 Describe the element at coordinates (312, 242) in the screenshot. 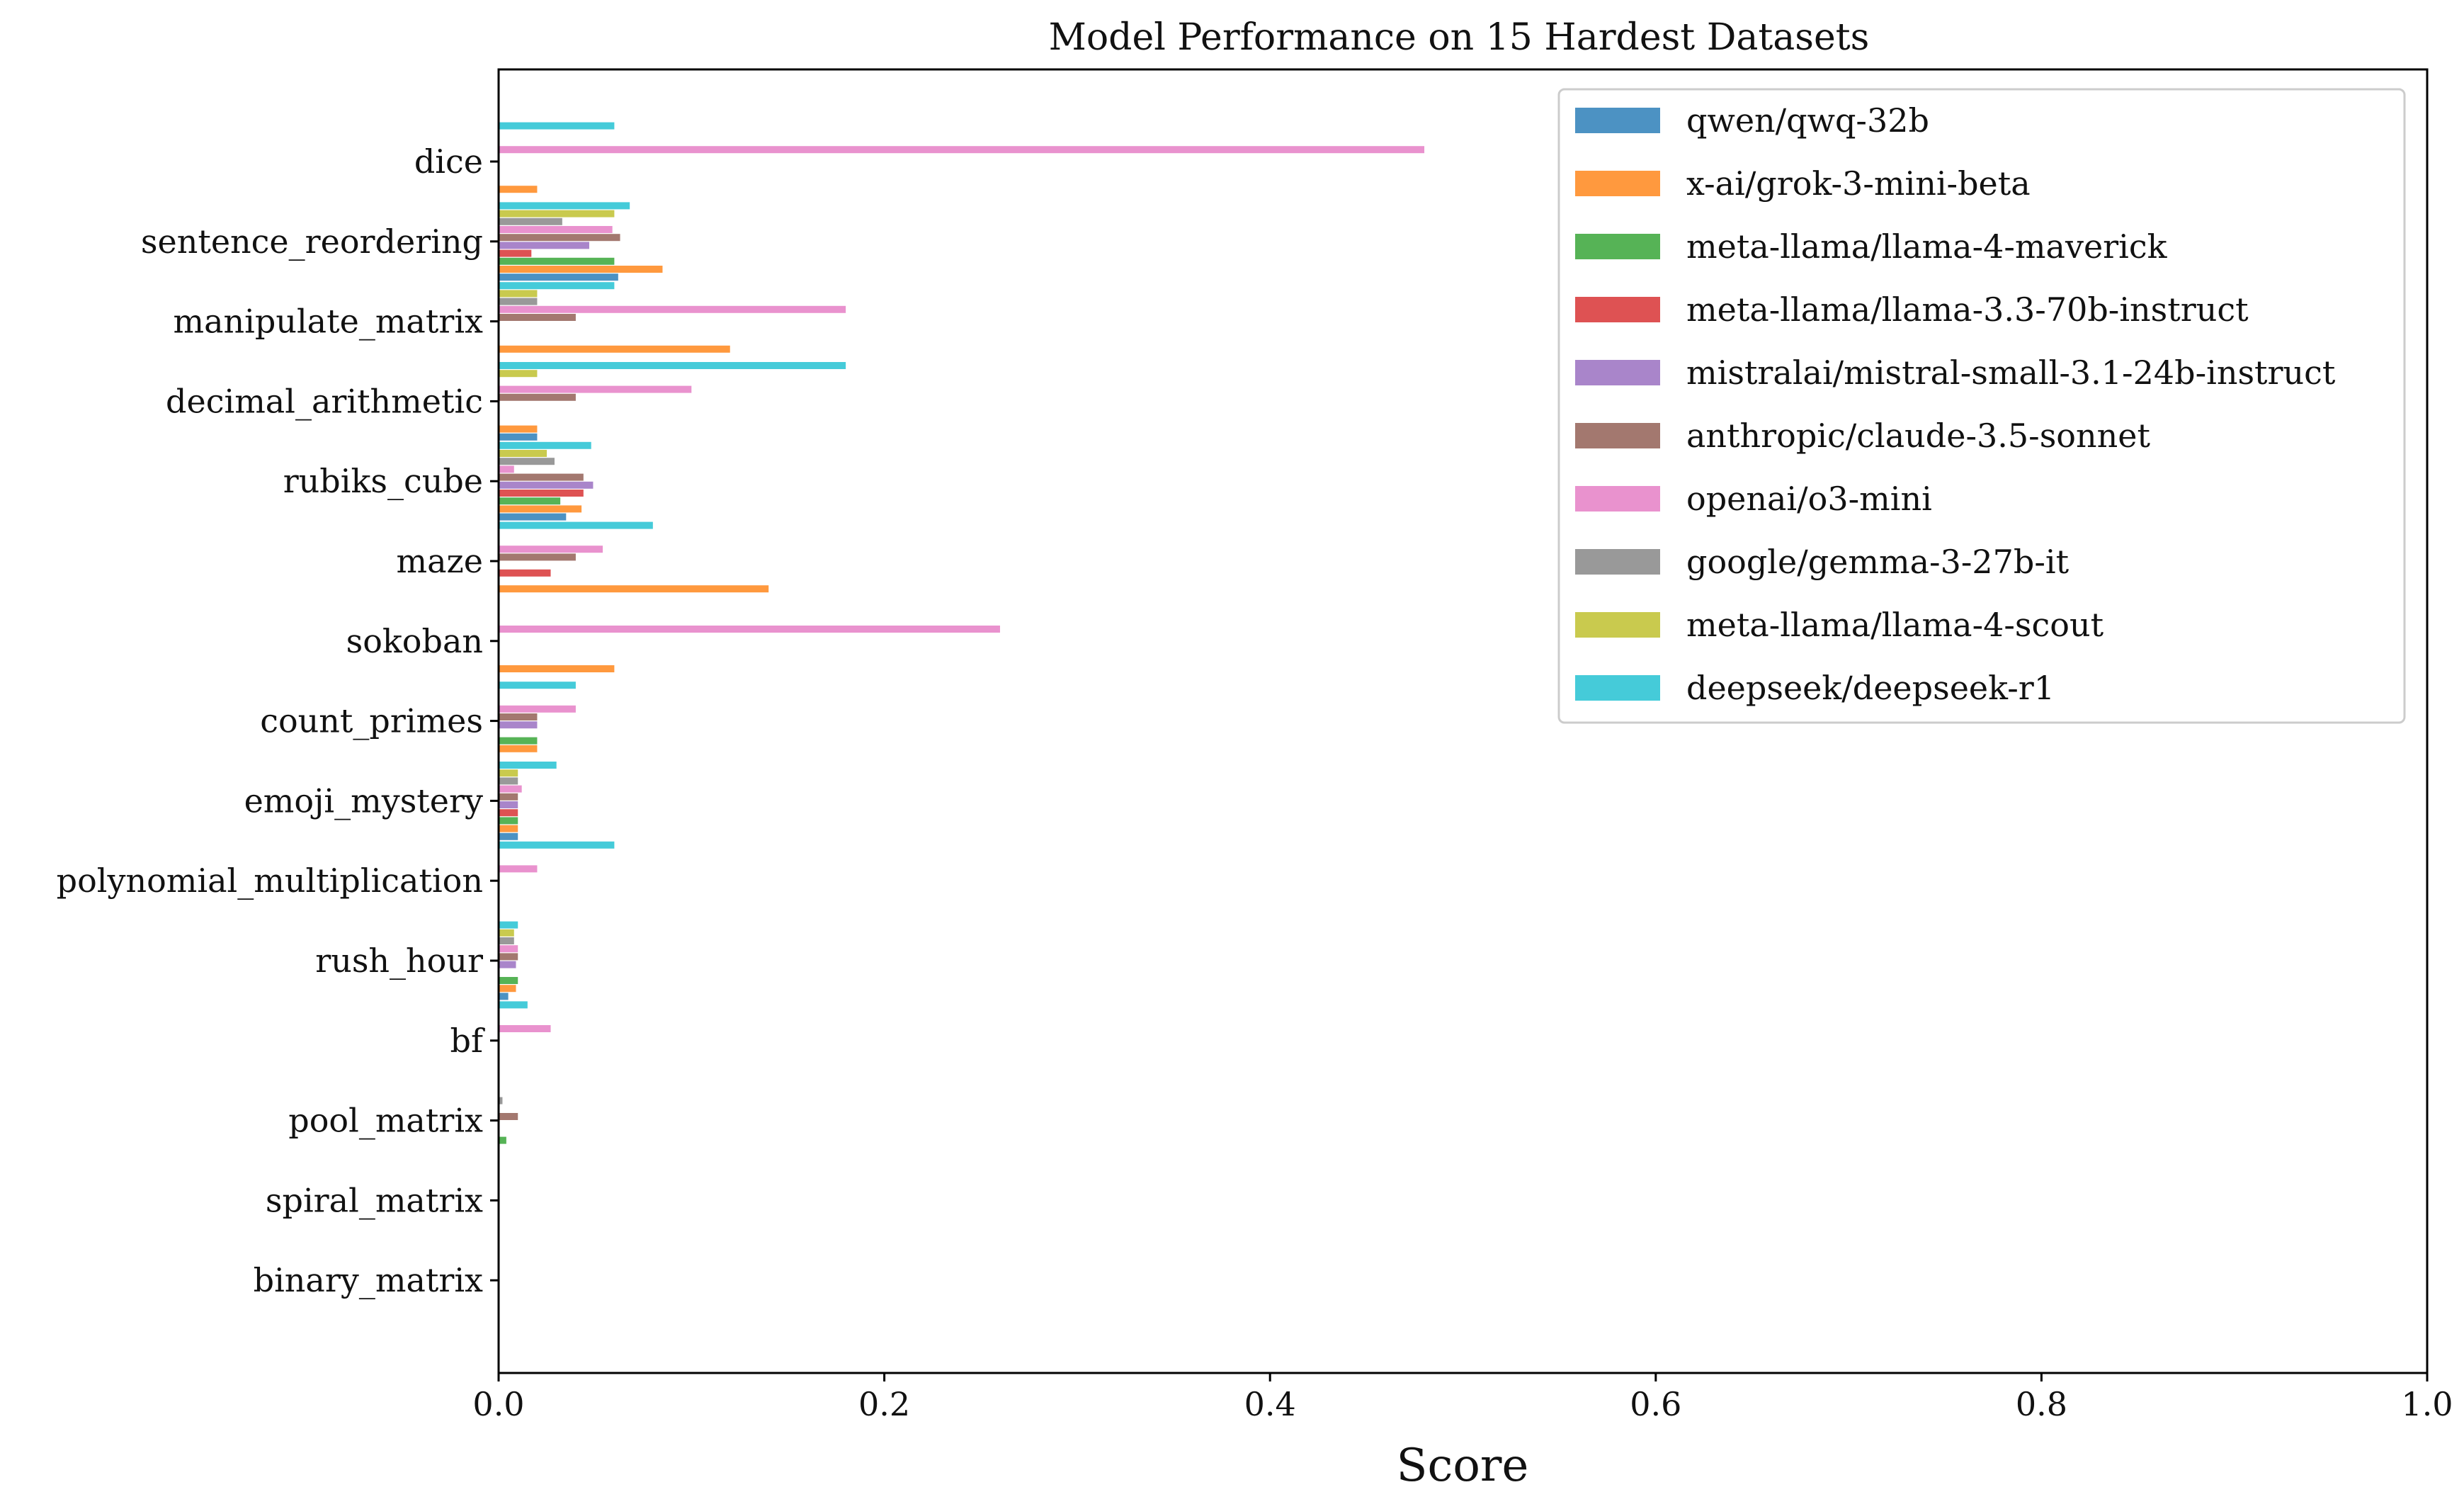

I see `y-tick-label: sentence_reordering` at that location.